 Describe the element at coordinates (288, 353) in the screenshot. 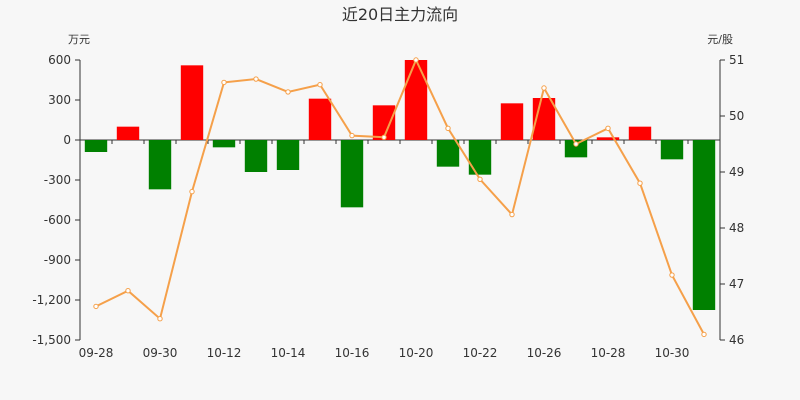

I see `x-tick-label: 10-14` at that location.